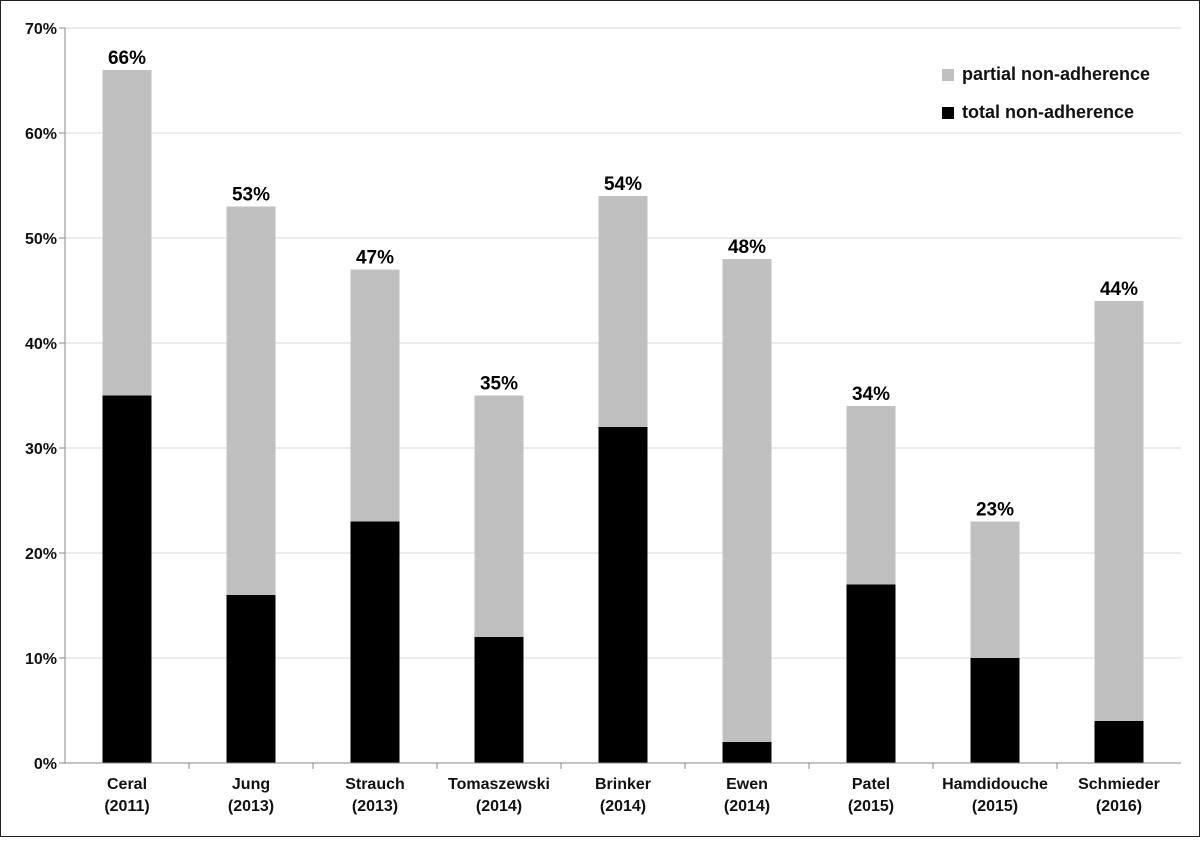 Image resolution: width=1200 pixels, height=841 pixels. I want to click on y-tick-label: 10%, so click(41, 659).